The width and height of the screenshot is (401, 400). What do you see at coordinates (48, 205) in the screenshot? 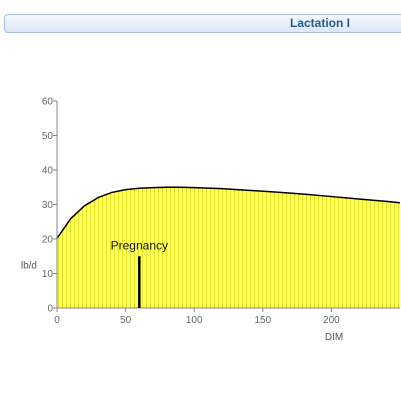
I see `y-tick-label: 30` at bounding box center [48, 205].